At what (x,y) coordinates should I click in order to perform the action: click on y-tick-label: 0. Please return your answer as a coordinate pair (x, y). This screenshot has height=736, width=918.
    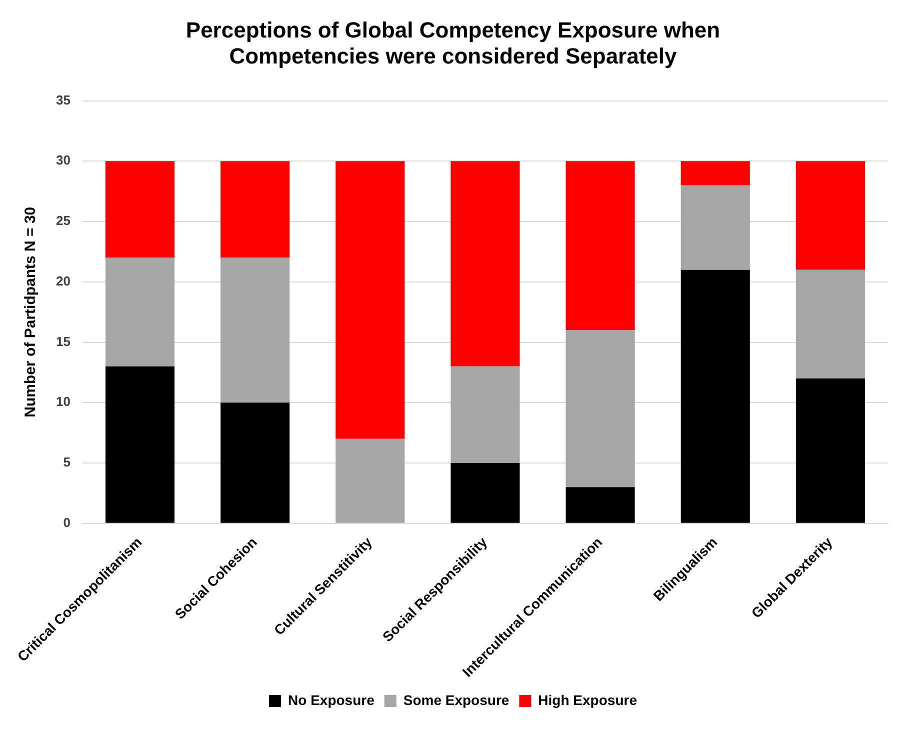
    Looking at the image, I should click on (66, 522).